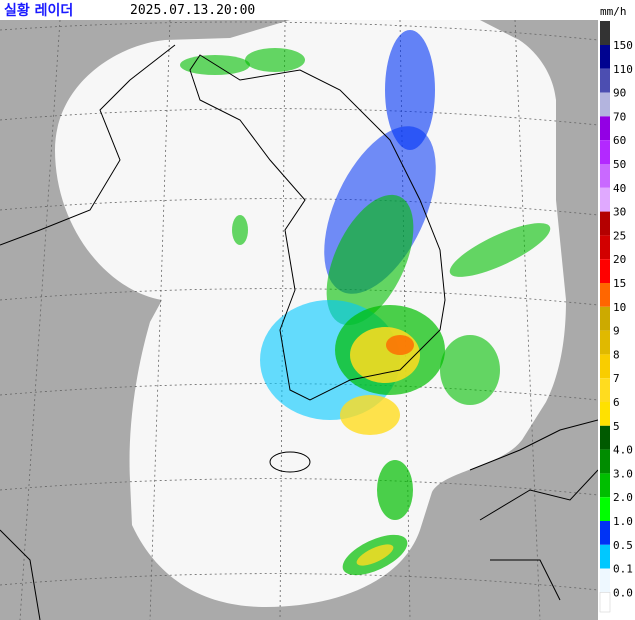  I want to click on legend-label: 5, so click(616, 426).